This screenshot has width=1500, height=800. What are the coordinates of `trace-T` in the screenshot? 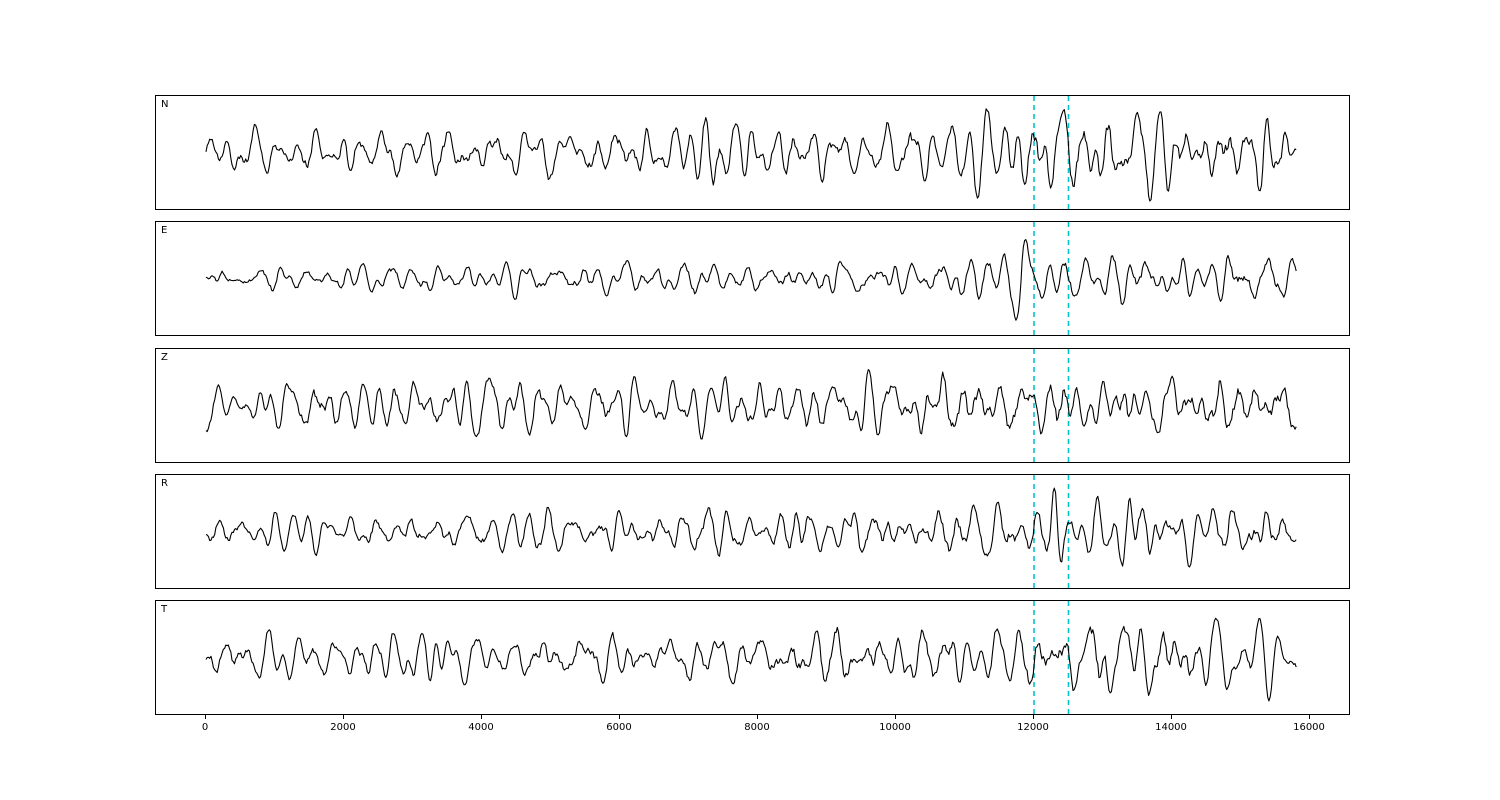 It's located at (751, 659).